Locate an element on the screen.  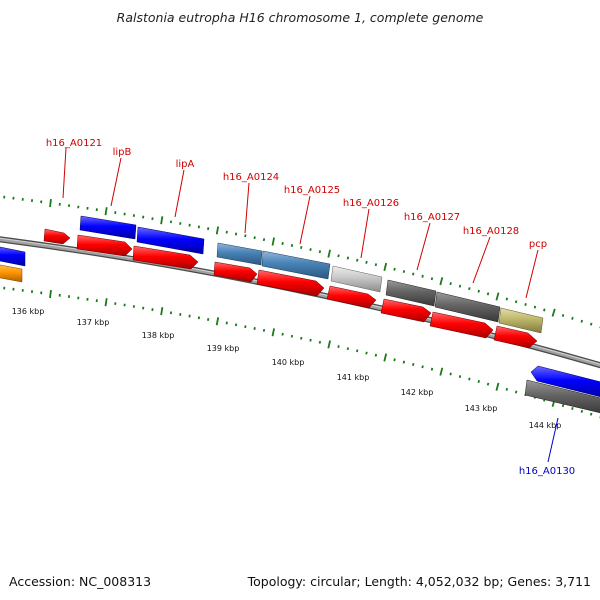
gene-feature-lipa-cds is located at coordinates (165, 257).